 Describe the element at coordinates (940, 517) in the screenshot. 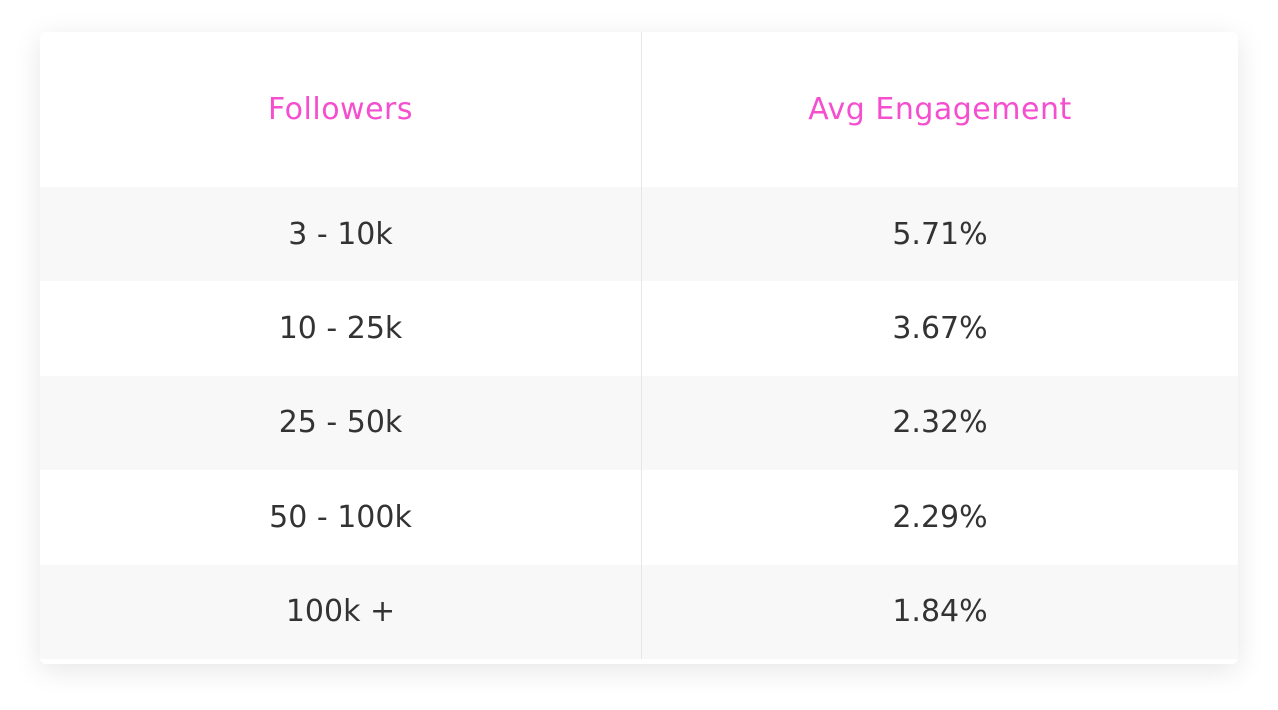

I see `table-cell: 2.29%` at that location.